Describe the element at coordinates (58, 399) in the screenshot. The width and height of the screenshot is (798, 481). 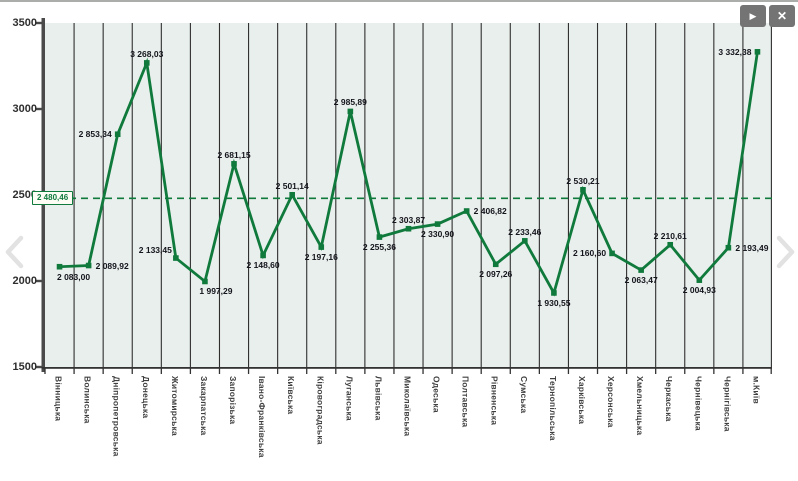
I see `x-axis-label: Вінницька` at that location.